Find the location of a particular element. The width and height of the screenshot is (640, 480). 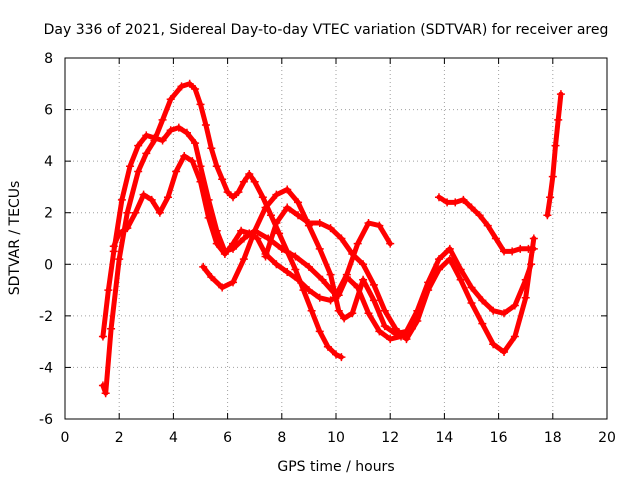

x-tick-label: 0 is located at coordinates (65, 438).